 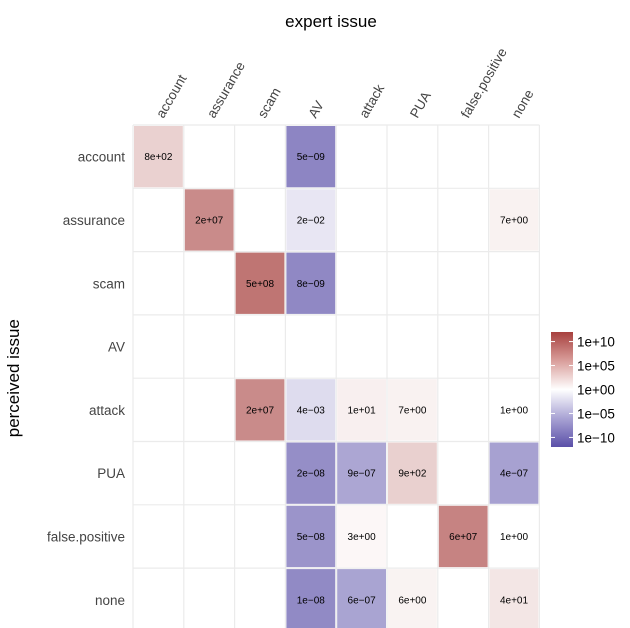 I want to click on legend-colorbar, so click(x=562, y=389).